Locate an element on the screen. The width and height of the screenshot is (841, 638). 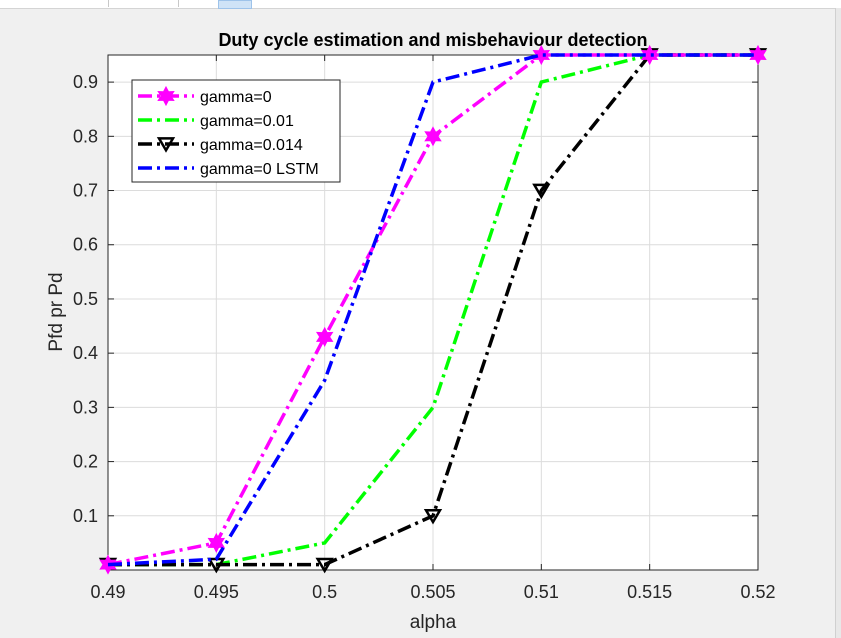
legend-entry: gamma=0 LSTM is located at coordinates (228, 169).